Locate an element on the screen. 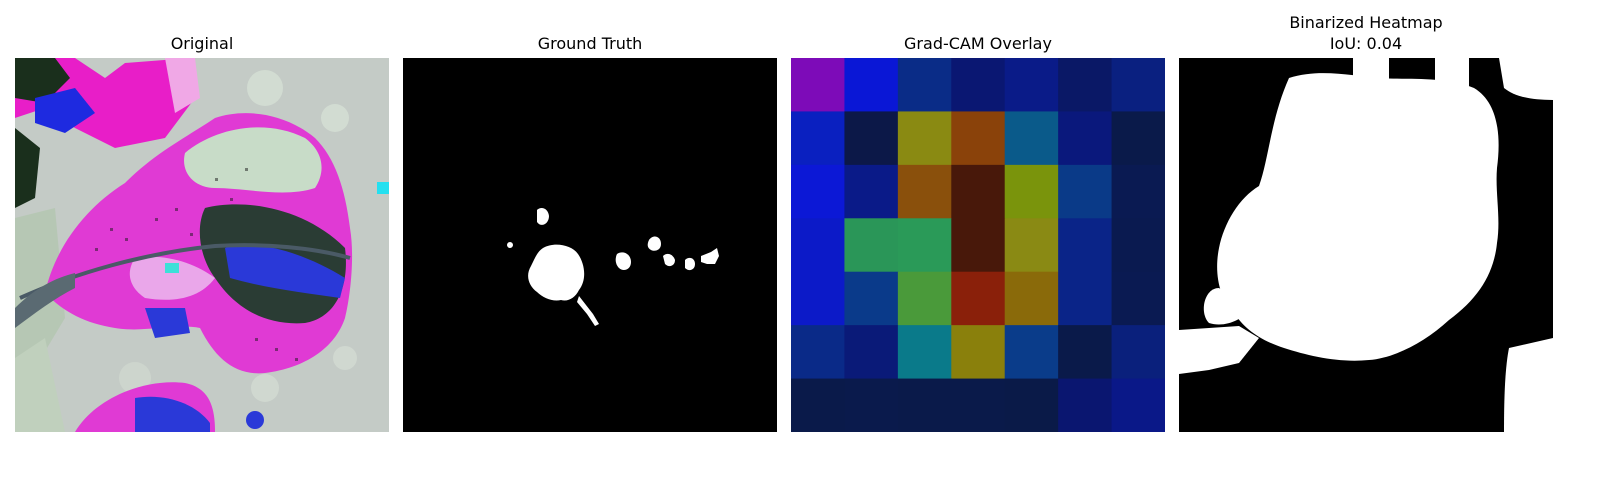 The width and height of the screenshot is (1600, 500). panel-title-gradcam: Grad-CAM Overlay is located at coordinates (978, 43).